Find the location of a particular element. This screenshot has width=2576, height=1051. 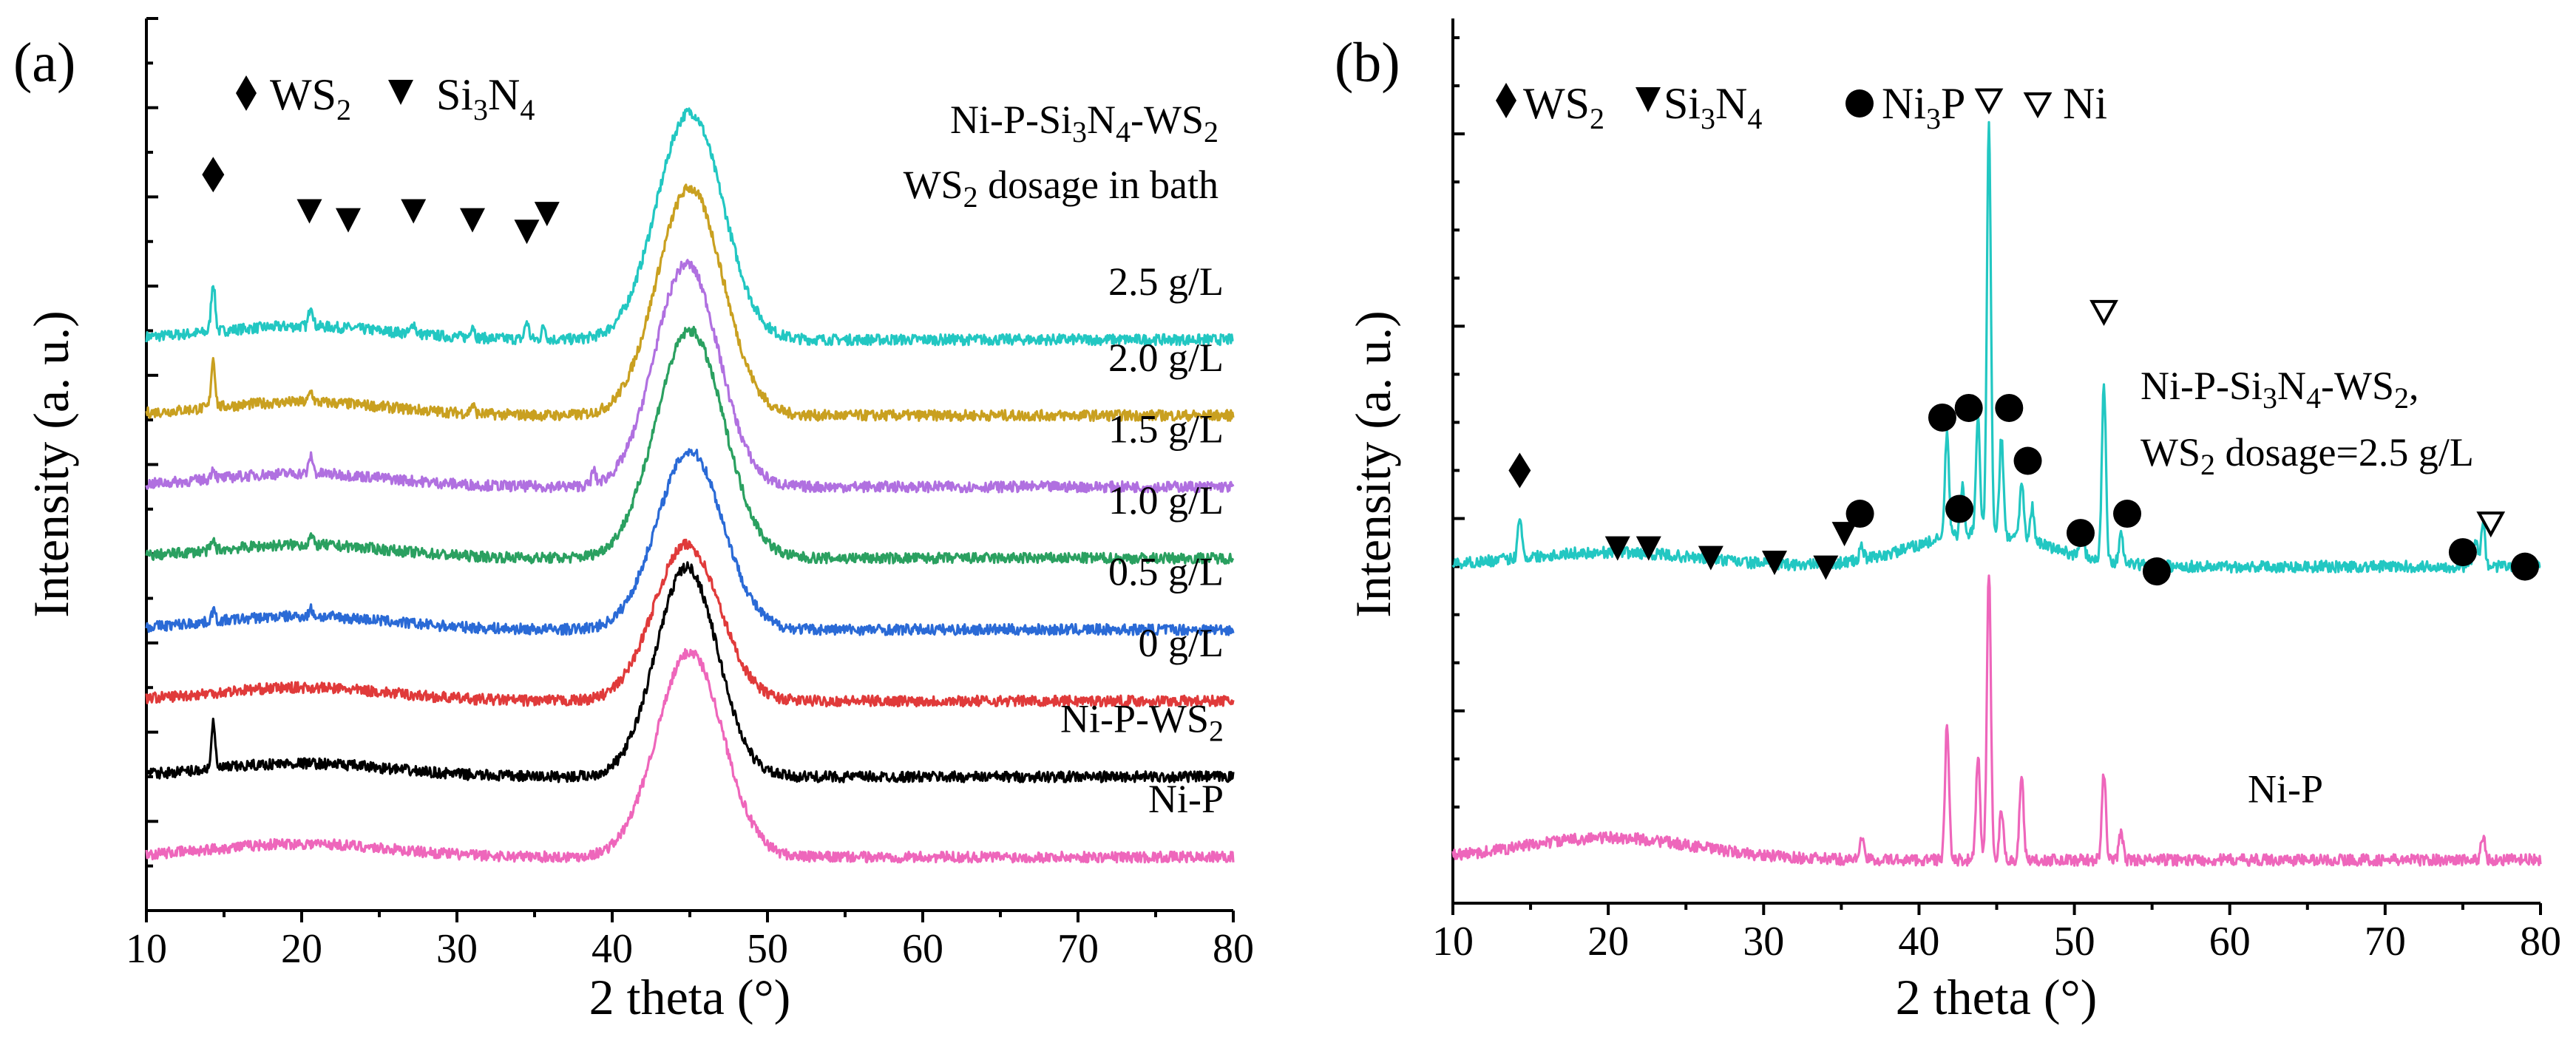

panel-a-legend: WS2 Si3N4 is located at coordinates (385, 98).